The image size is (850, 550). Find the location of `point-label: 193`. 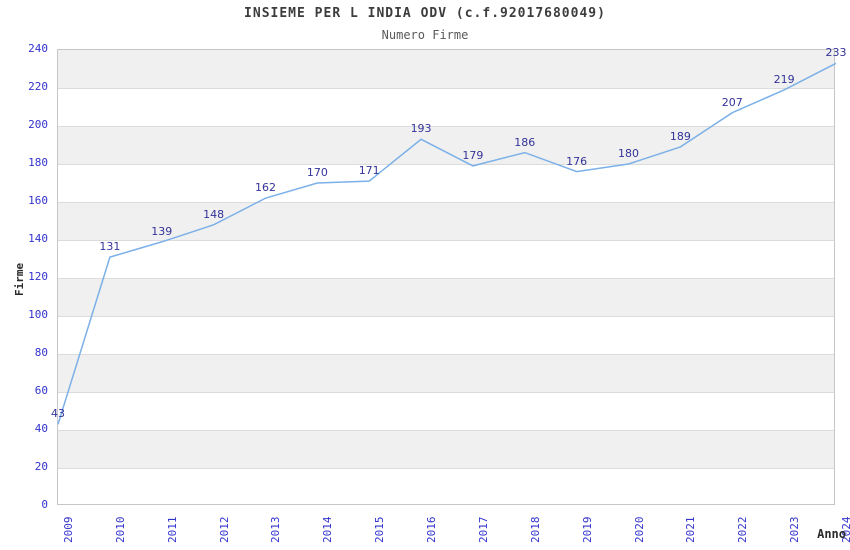

point-label: 193 is located at coordinates (421, 129).